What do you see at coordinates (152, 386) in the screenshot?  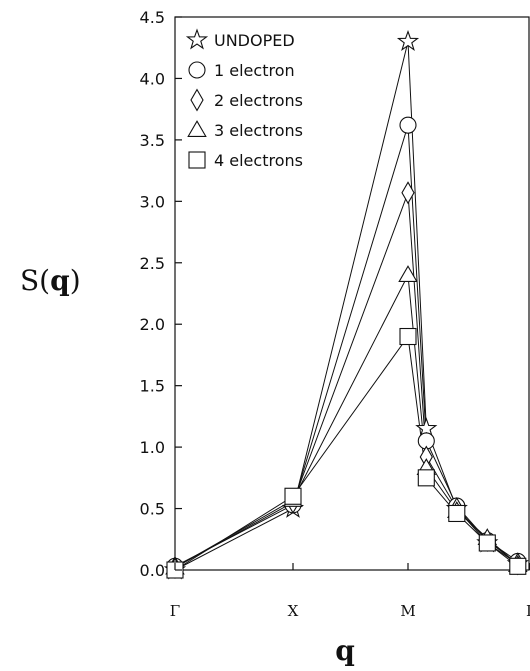 I see `y-tick-label: 1.5` at bounding box center [152, 386].